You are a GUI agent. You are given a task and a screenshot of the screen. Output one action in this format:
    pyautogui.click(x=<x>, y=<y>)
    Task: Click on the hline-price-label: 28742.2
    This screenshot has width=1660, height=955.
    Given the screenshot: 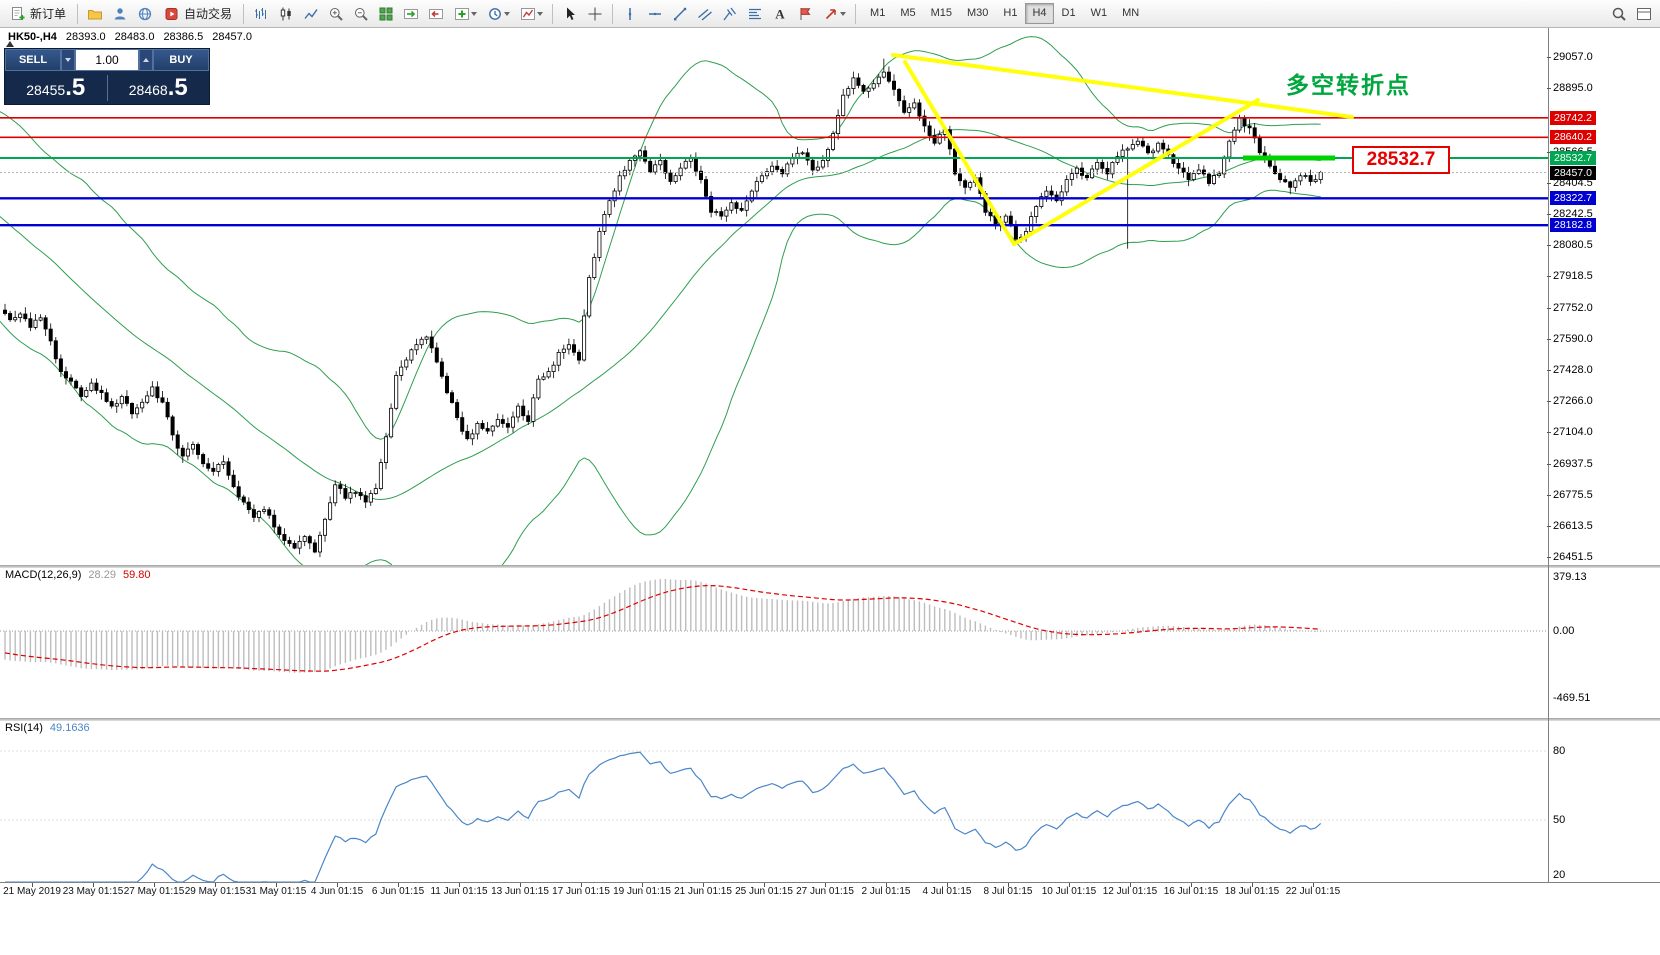 What is the action you would take?
    pyautogui.click(x=1573, y=117)
    